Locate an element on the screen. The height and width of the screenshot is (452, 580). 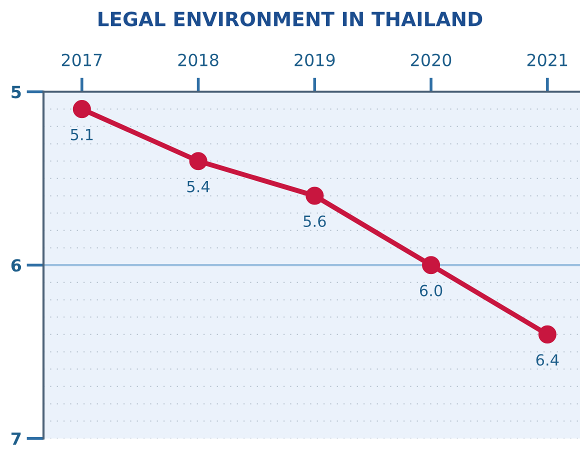
chart-title: LEGAL ENVIRONMENT IN THAILAND is located at coordinates (290, 19).